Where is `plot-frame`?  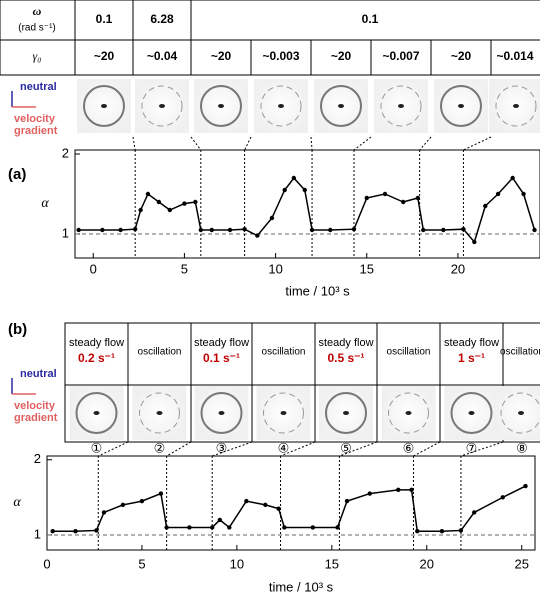
plot-frame is located at coordinates (291, 503).